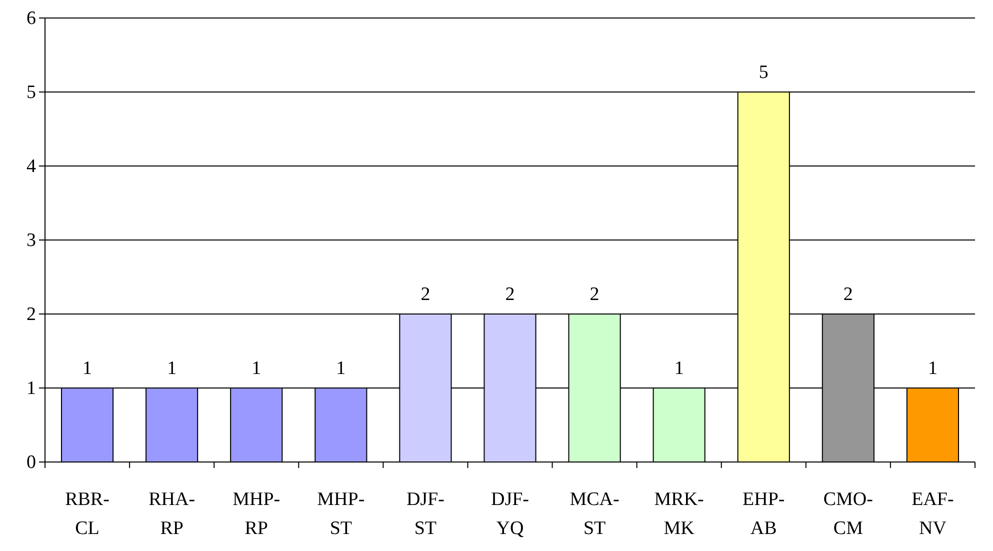  What do you see at coordinates (87, 514) in the screenshot?
I see `x-tick-label: RBR-CL` at bounding box center [87, 514].